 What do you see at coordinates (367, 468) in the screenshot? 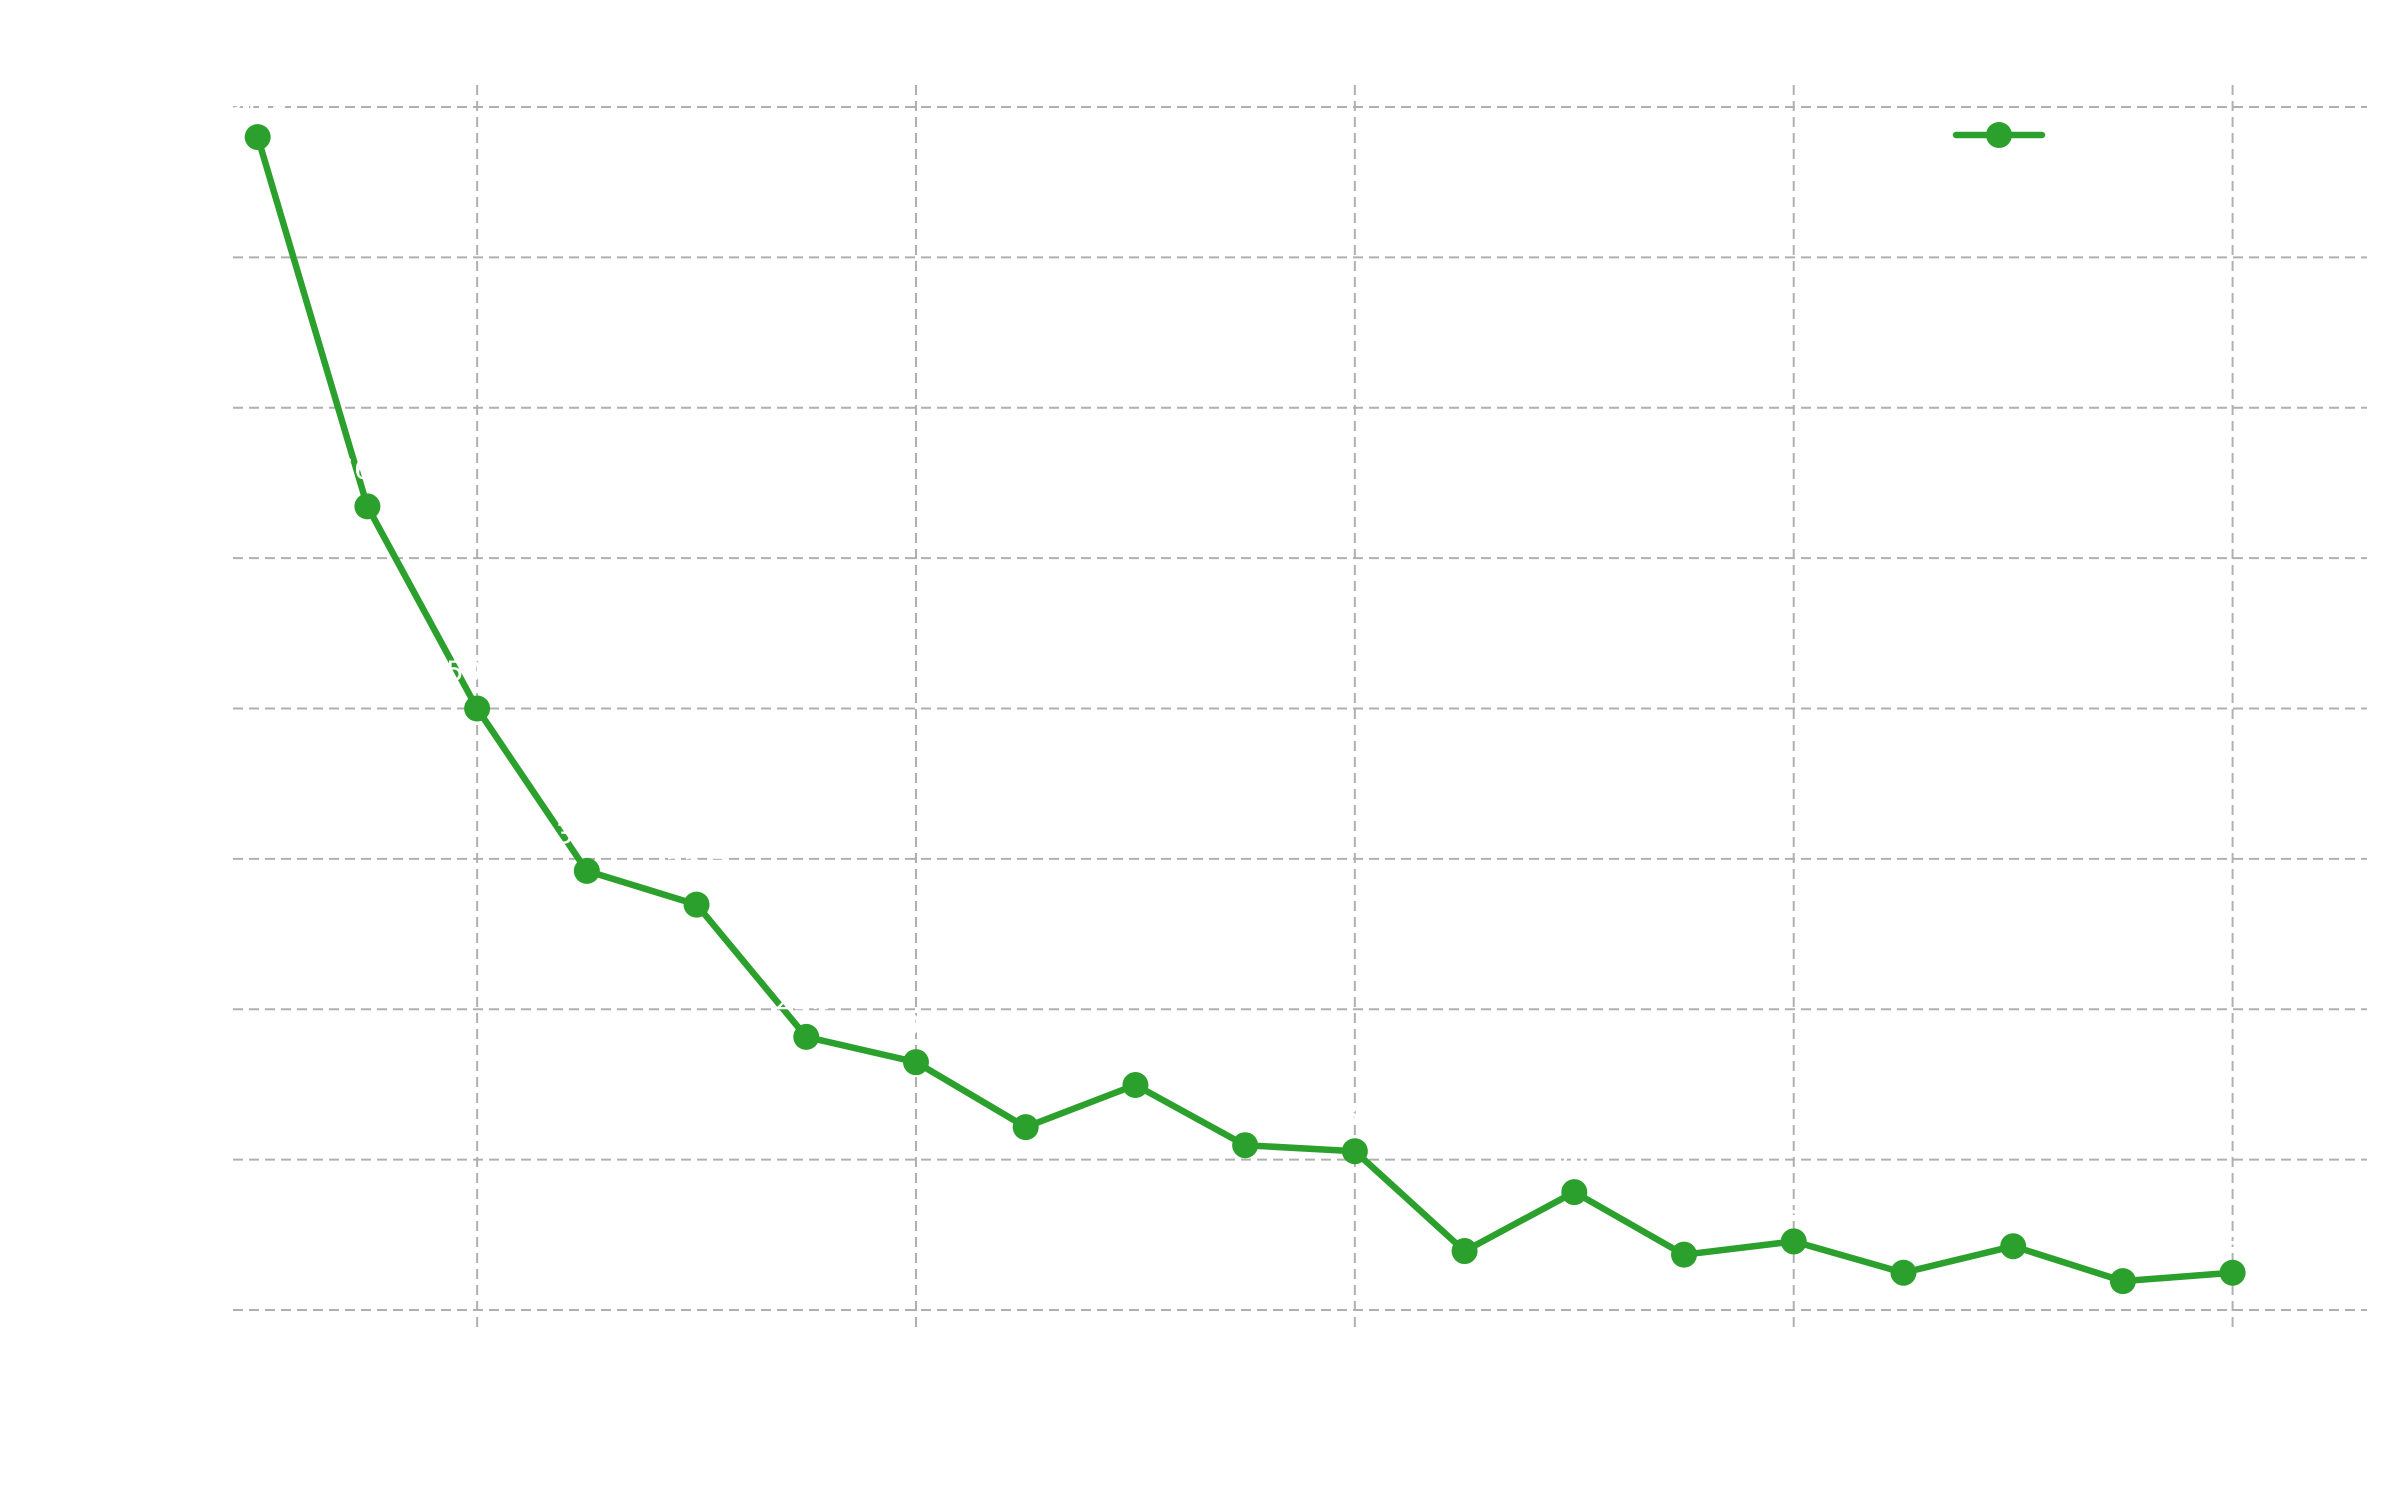
I see `data-label: 66.8` at bounding box center [367, 468].